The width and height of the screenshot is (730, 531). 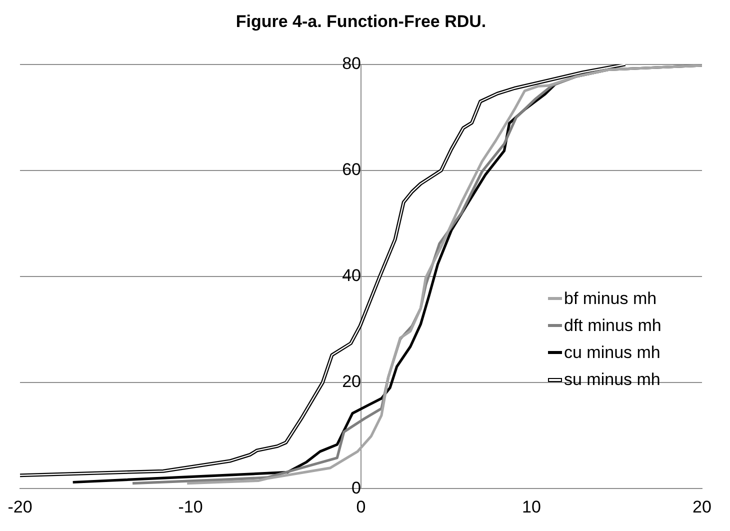 What do you see at coordinates (351, 170) in the screenshot?
I see `y-tick-label: 60` at bounding box center [351, 170].